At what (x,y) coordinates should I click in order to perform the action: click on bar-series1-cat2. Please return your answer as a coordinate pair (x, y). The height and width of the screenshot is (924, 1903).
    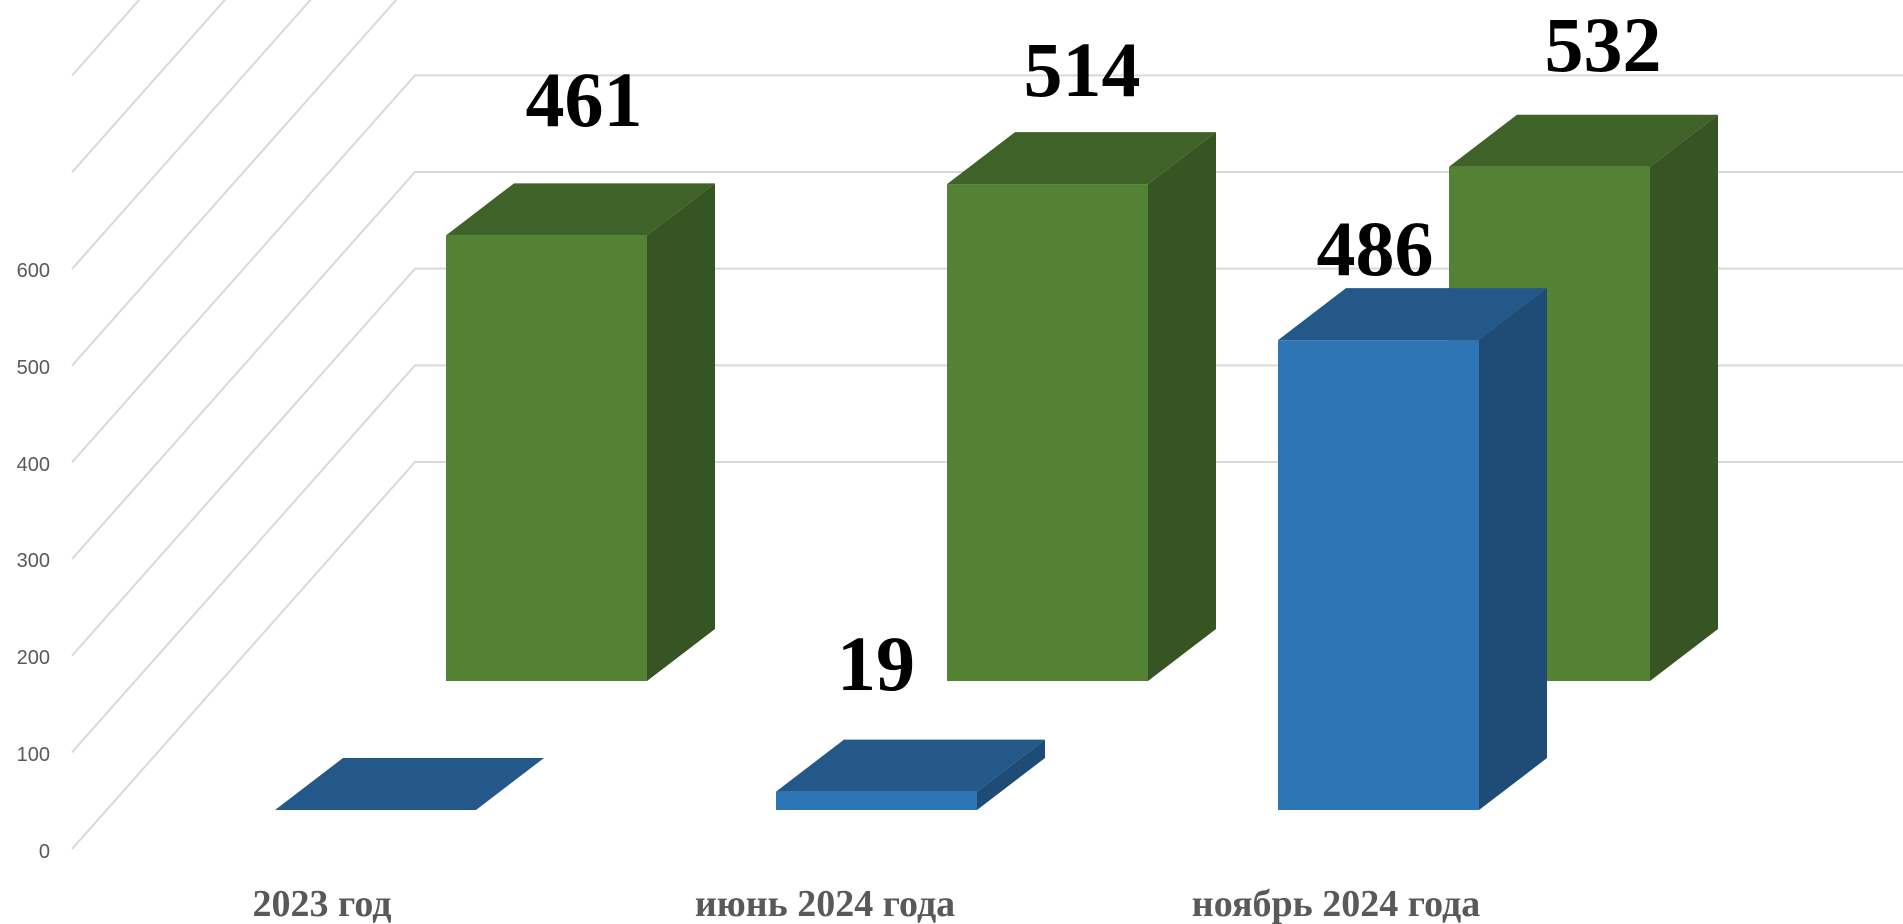
    Looking at the image, I should click on (910, 774).